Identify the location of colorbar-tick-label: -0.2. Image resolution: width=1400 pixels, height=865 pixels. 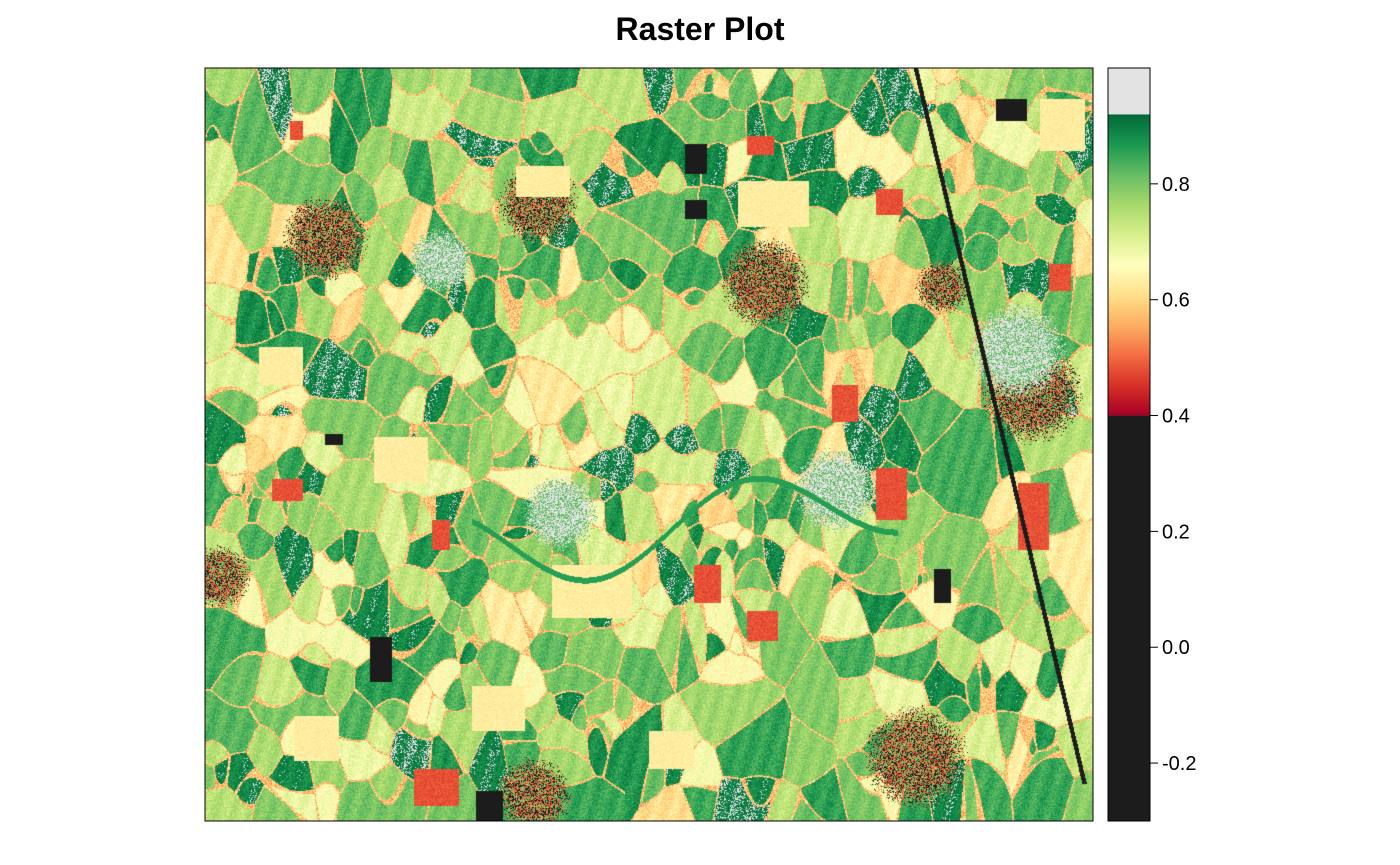
(1179, 764).